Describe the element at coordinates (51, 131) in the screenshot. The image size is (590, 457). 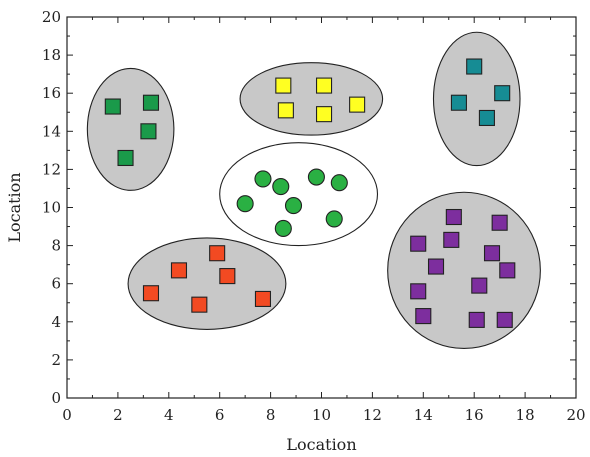
I see `y-tick-label: 14` at that location.